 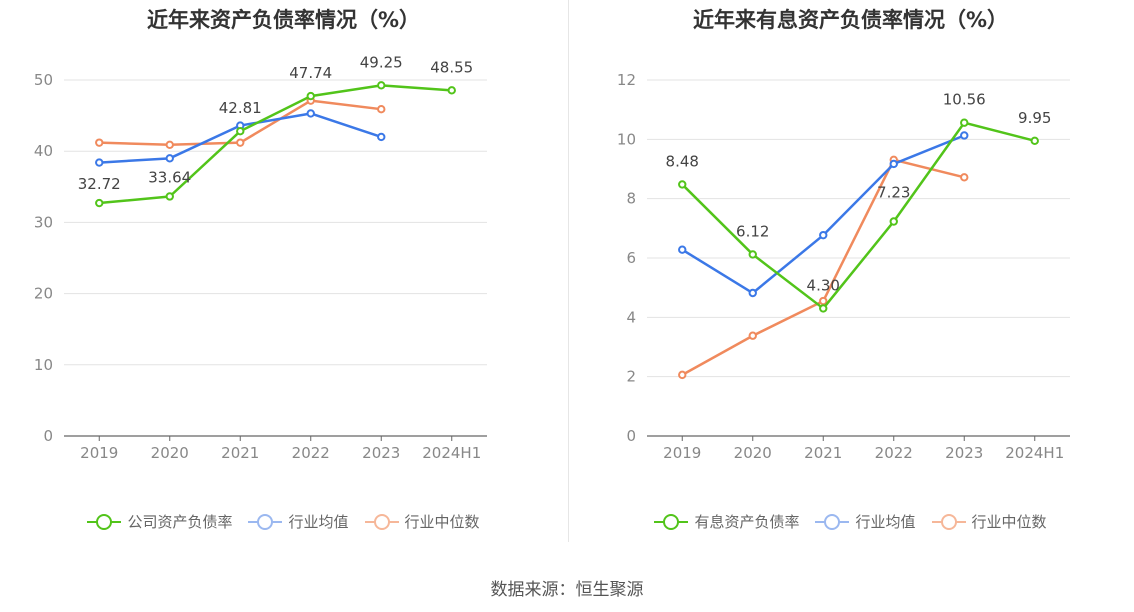 What do you see at coordinates (180, 522) in the screenshot?
I see `legend-label: 公司资产负债率` at bounding box center [180, 522].